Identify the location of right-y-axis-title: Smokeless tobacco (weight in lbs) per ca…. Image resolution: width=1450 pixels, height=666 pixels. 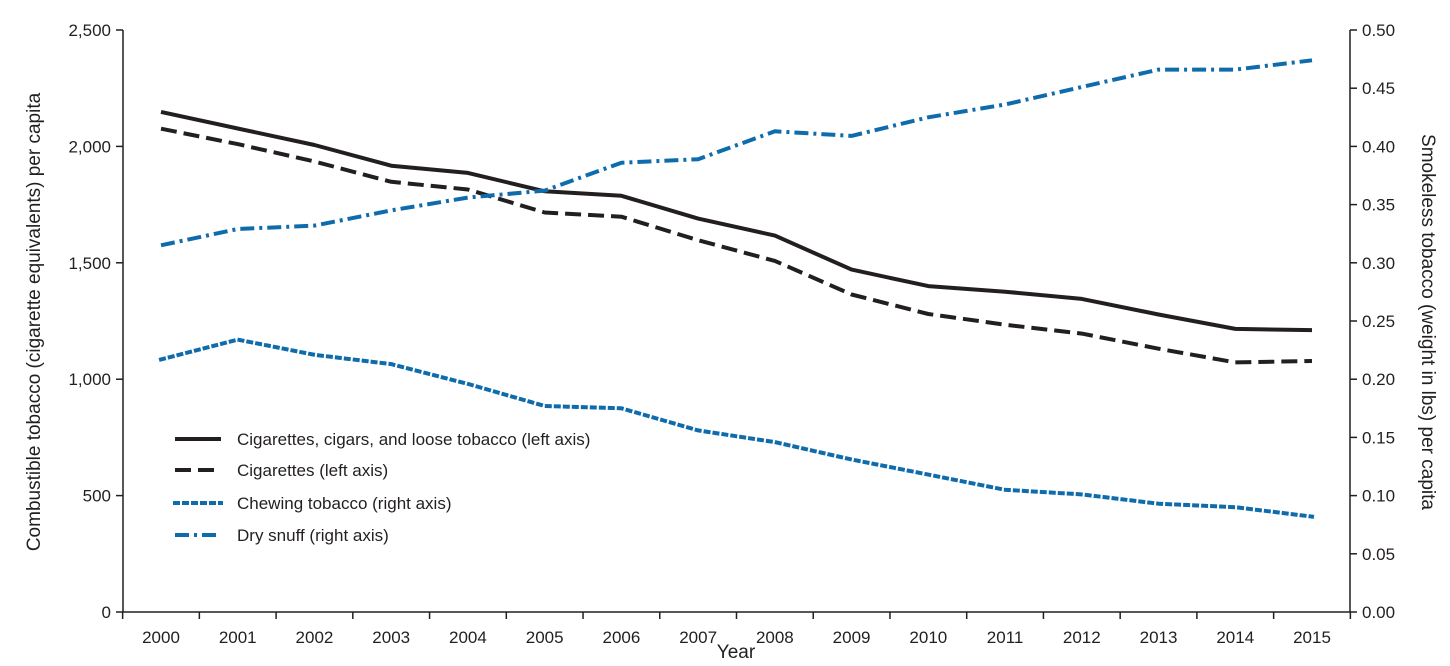
(1427, 322).